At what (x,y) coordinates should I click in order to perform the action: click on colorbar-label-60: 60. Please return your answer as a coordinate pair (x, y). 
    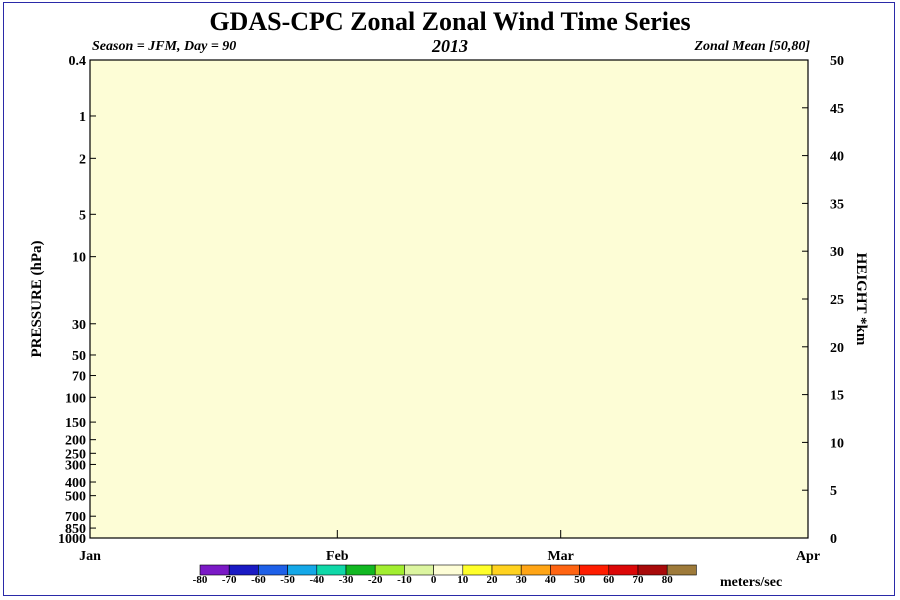
    Looking at the image, I should click on (609, 580).